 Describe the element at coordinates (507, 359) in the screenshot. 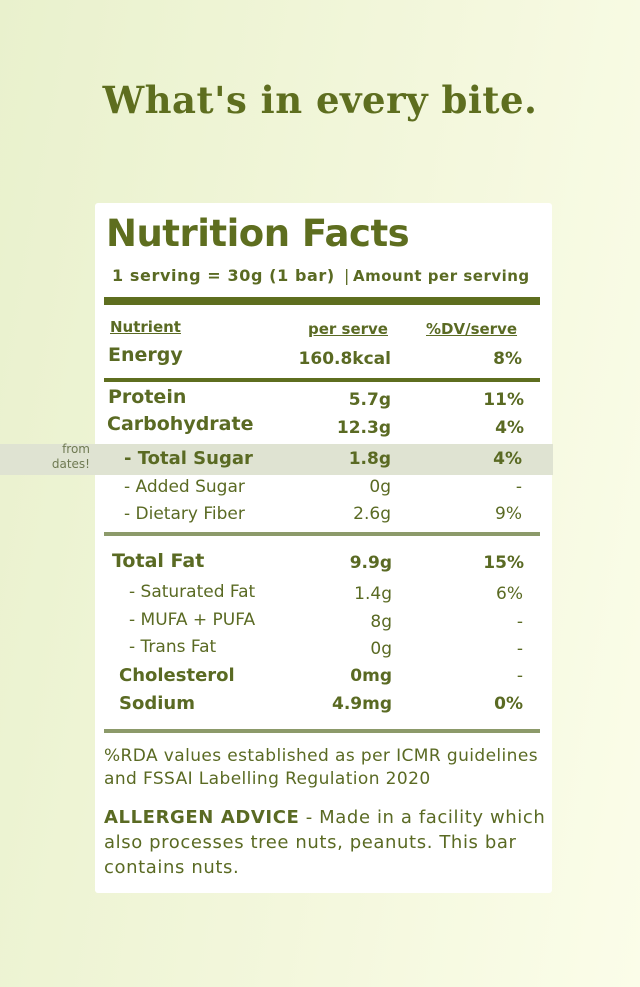

I see `nutrient-dv: 8%` at that location.